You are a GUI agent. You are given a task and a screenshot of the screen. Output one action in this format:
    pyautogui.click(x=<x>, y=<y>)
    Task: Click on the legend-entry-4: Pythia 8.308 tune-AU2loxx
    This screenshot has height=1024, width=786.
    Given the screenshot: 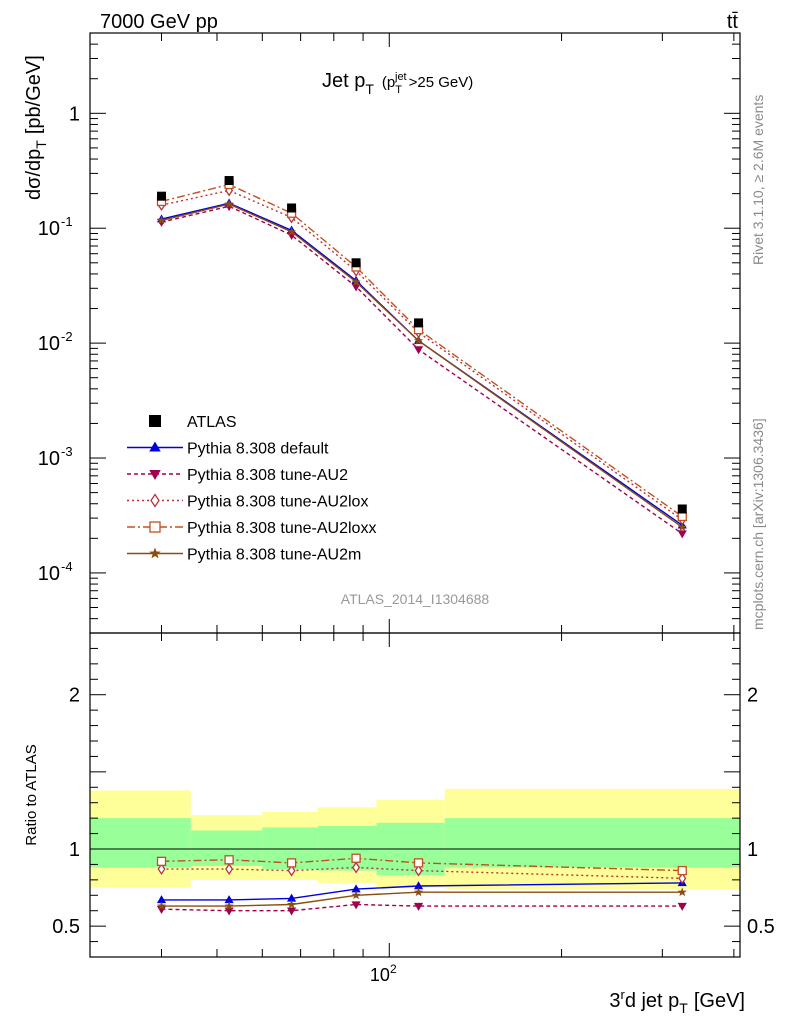 What is the action you would take?
    pyautogui.click(x=251, y=528)
    